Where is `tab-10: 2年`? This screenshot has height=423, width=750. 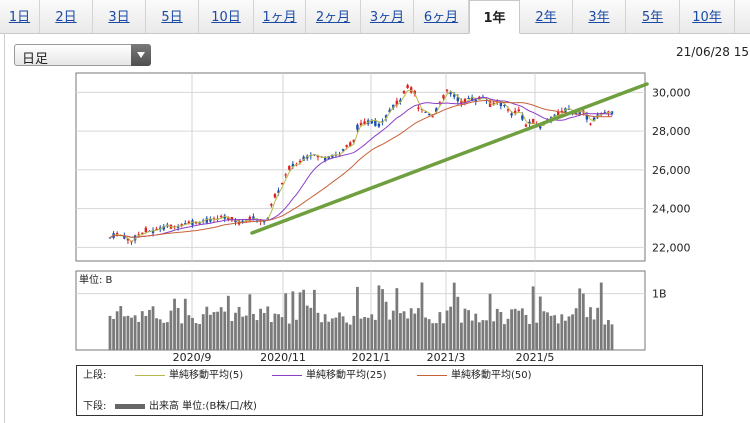
tab-10: 2年 is located at coordinates (546, 16).